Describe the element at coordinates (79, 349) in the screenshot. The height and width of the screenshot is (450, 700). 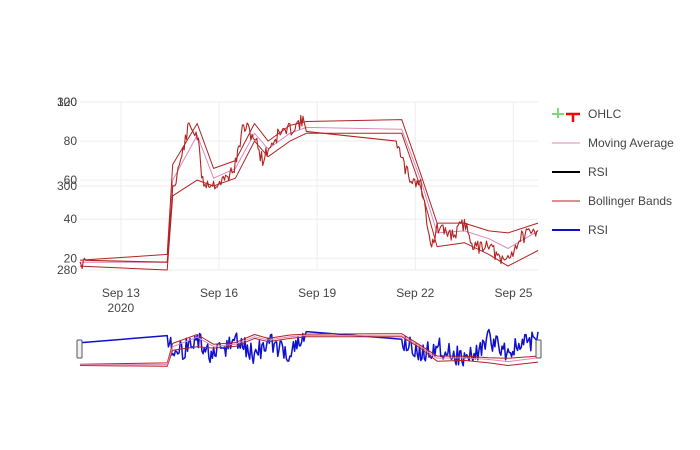
I see `slider-left-handle` at that location.